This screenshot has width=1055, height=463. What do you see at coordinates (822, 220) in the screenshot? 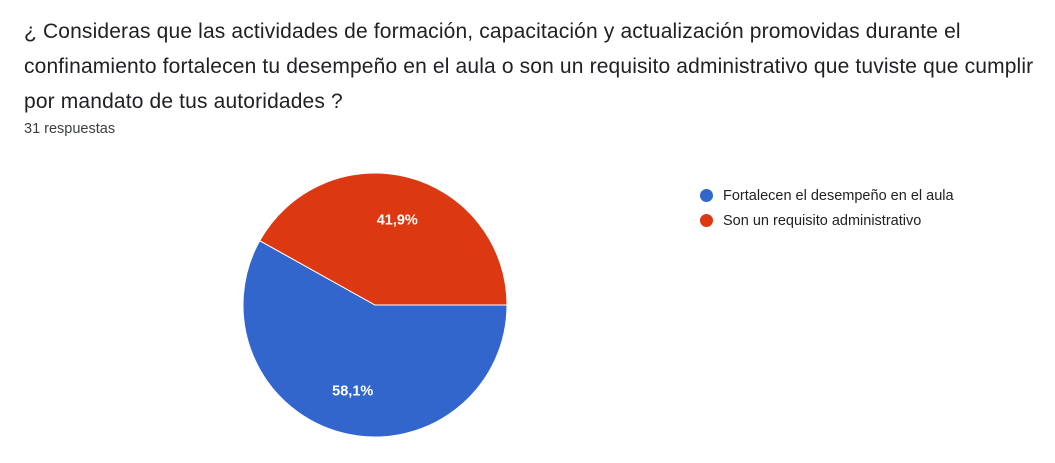
I see `legend-label-requisito: Son un requisito administrativo` at bounding box center [822, 220].